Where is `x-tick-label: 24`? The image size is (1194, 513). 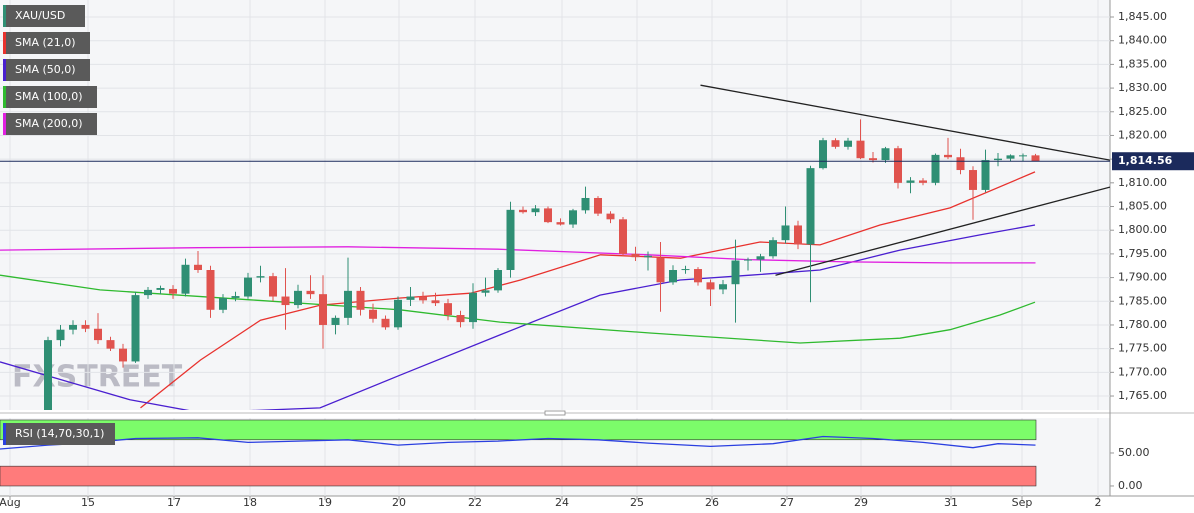
x-tick-label: 24 is located at coordinates (562, 502).